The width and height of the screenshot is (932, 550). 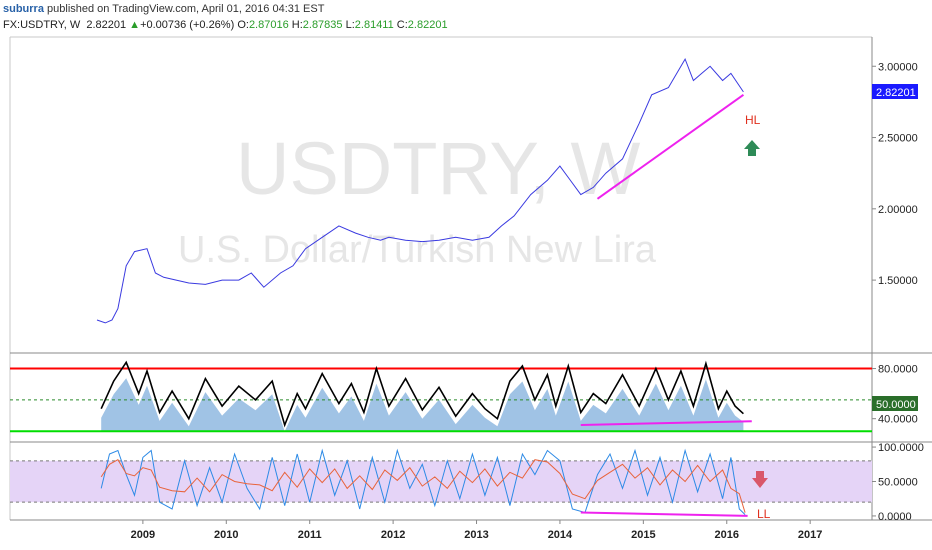 What do you see at coordinates (393, 535) in the screenshot?
I see `time-axis-tick-label: 2012` at bounding box center [393, 535].